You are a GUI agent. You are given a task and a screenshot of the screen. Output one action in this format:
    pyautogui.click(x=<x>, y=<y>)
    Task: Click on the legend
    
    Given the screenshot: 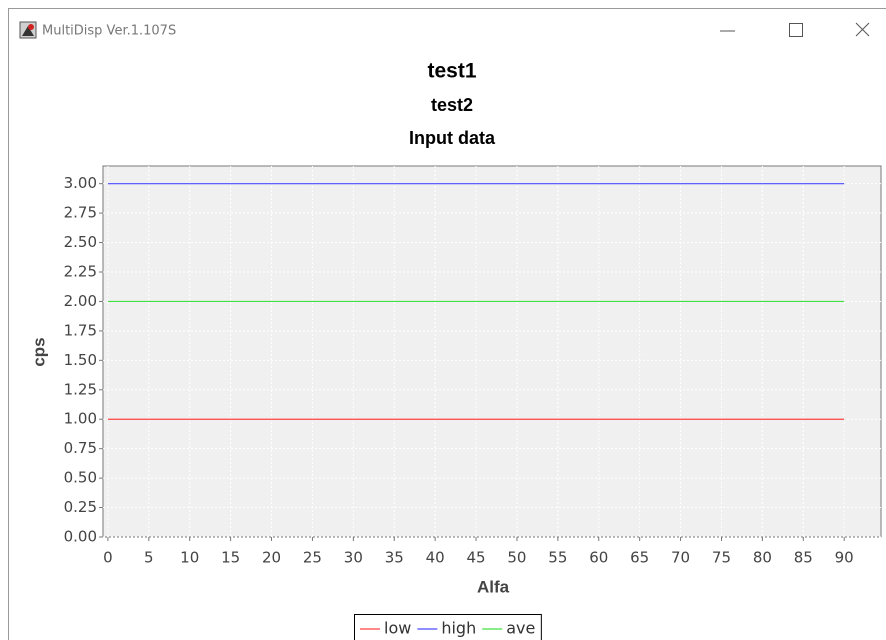 What is the action you would take?
    pyautogui.click(x=448, y=627)
    